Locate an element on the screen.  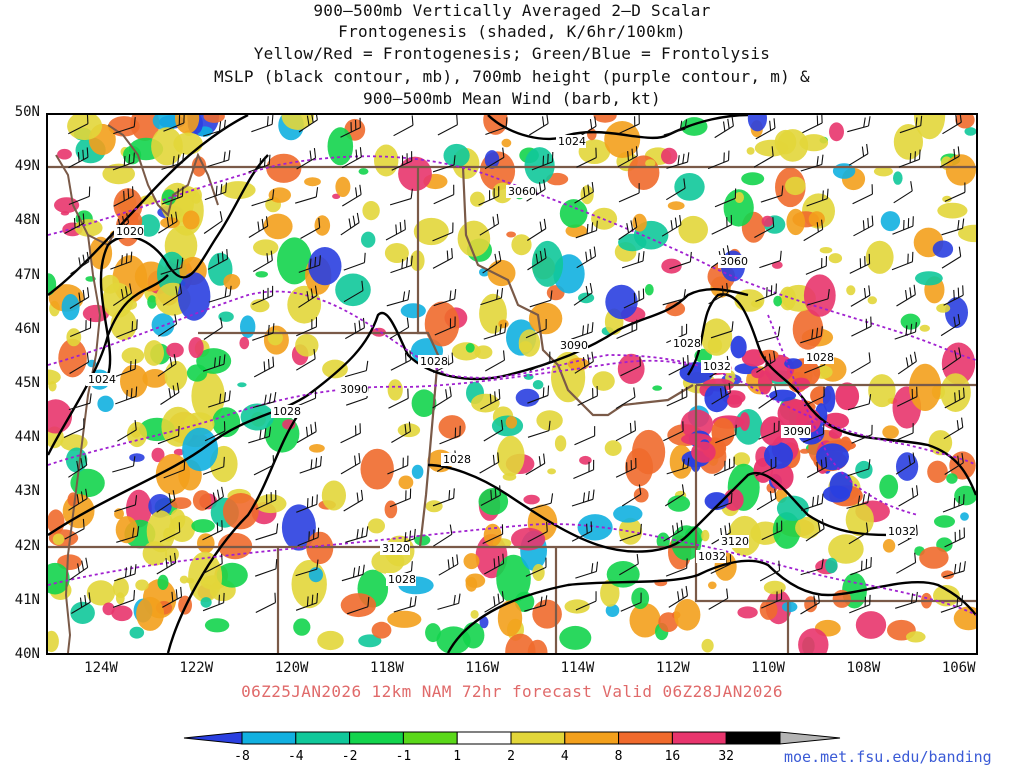
lon-label: 114W is located at coordinates (577, 668).